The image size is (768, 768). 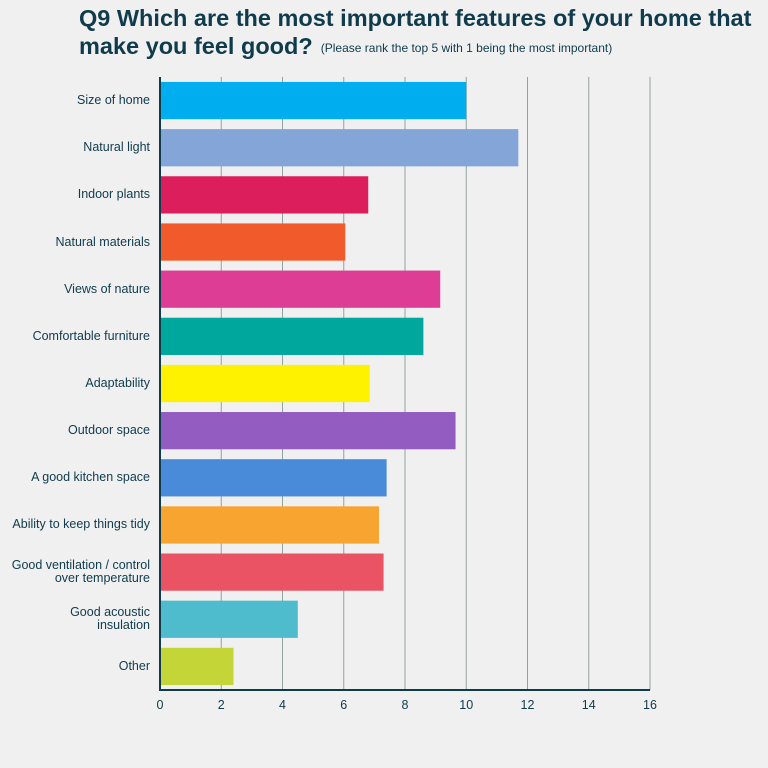 I want to click on category-label-line: A good kitchen space, so click(x=90, y=477).